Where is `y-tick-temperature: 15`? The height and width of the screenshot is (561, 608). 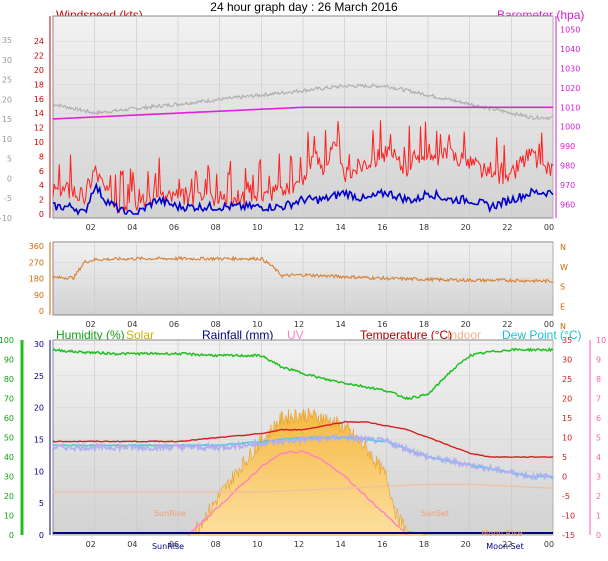 y-tick-temperature: 15 is located at coordinates (567, 418).